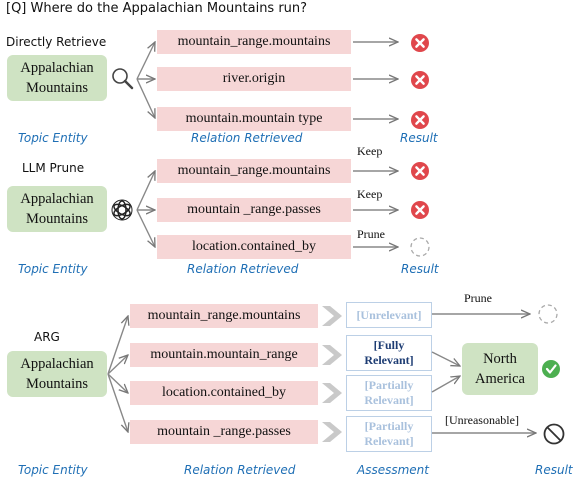  I want to click on panel1-relation-3: mountain.mountain type, so click(254, 119).